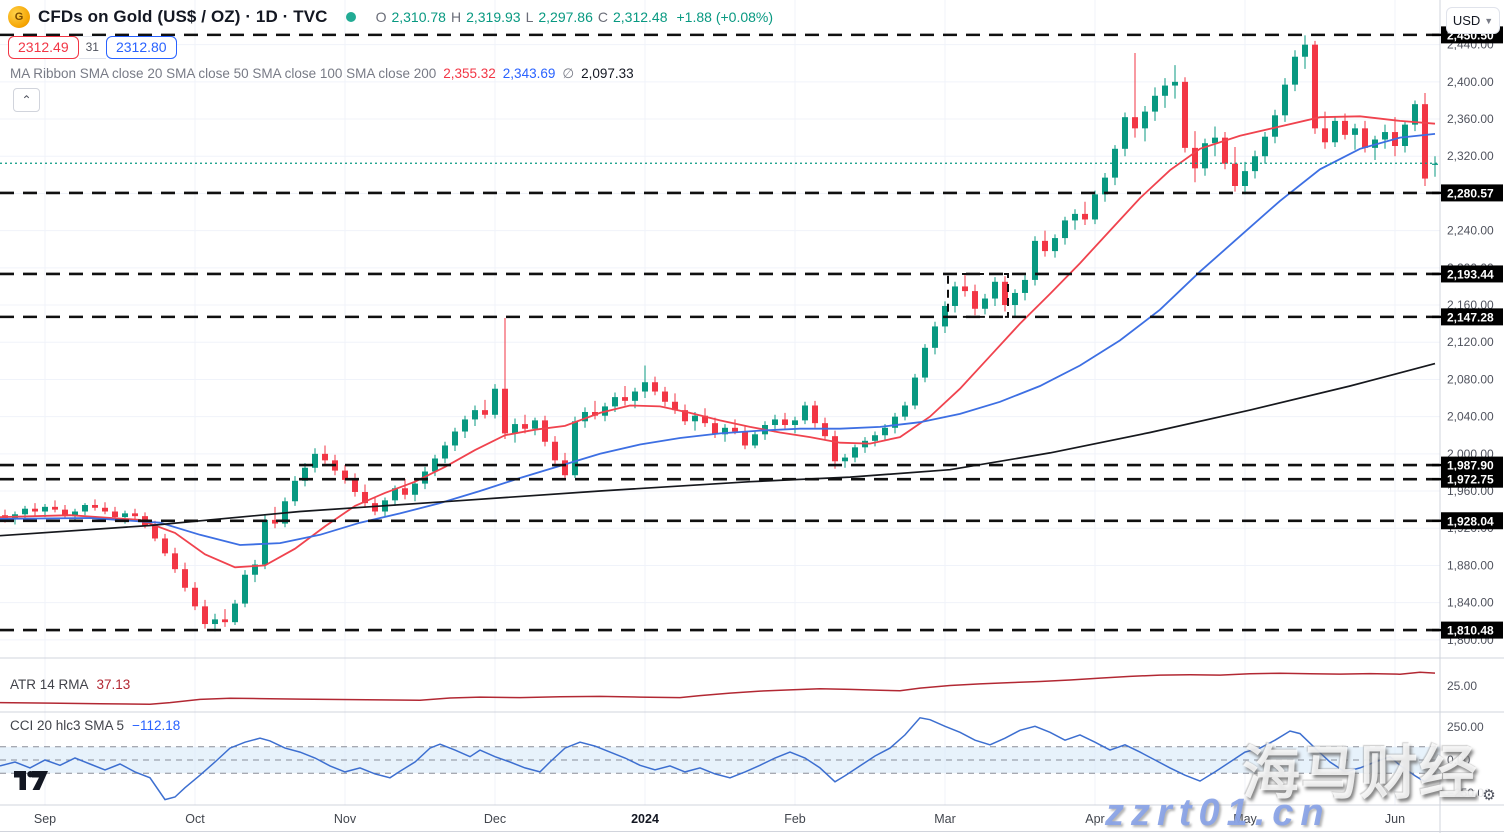  What do you see at coordinates (607, 73) in the screenshot?
I see `ma-ribbon-avg-value: 2,097.33` at bounding box center [607, 73].